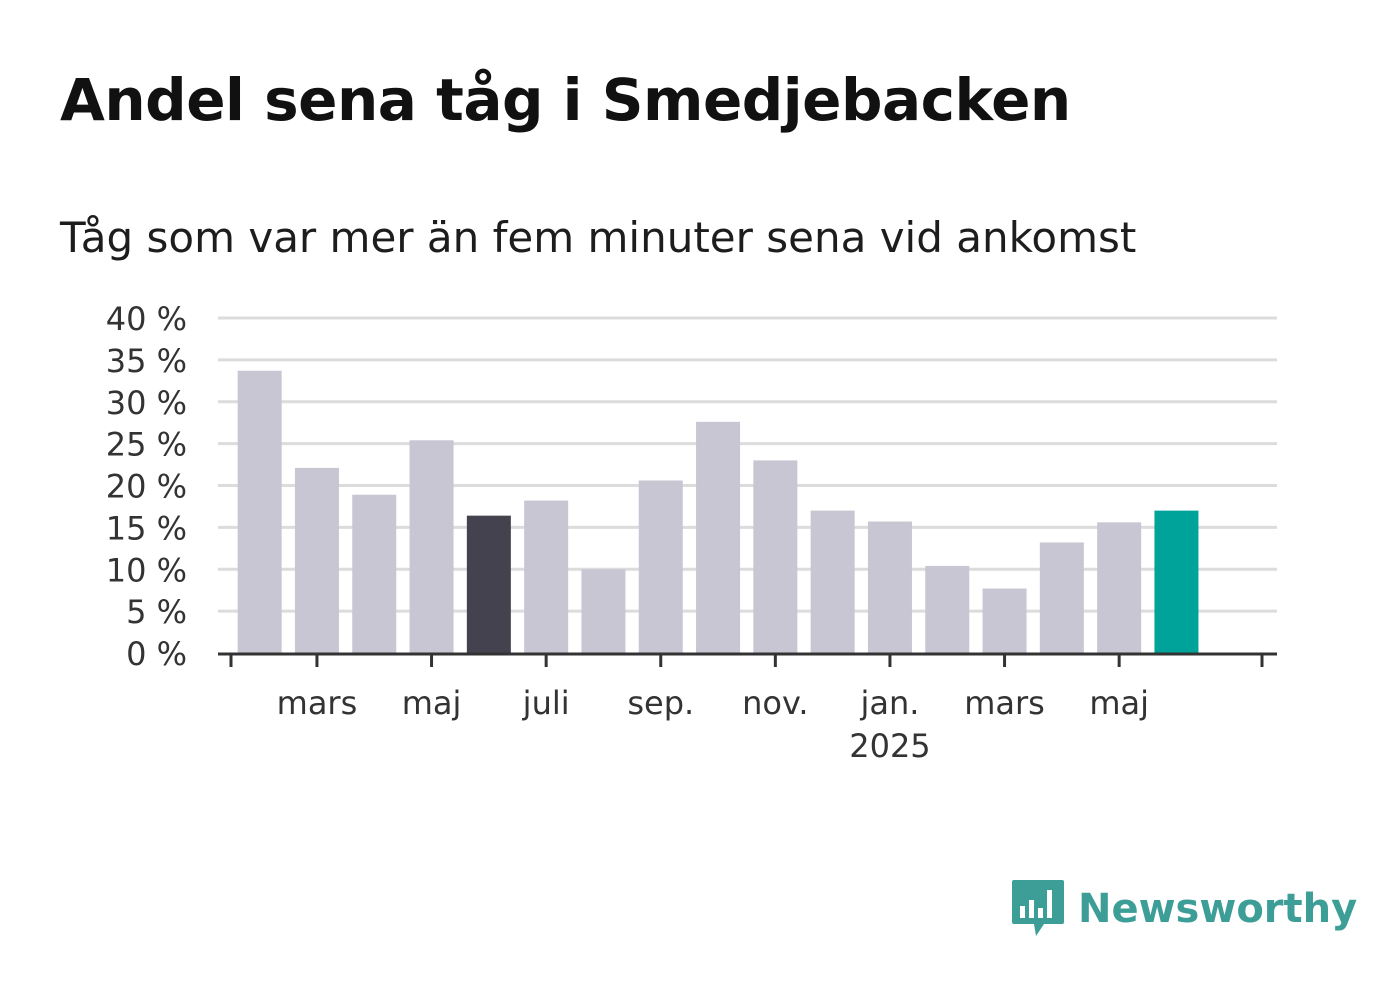 This screenshot has height=999, width=1382. Describe the element at coordinates (565, 100) in the screenshot. I see `chart-title: Andel sena tåg i Smedjebacken` at that location.